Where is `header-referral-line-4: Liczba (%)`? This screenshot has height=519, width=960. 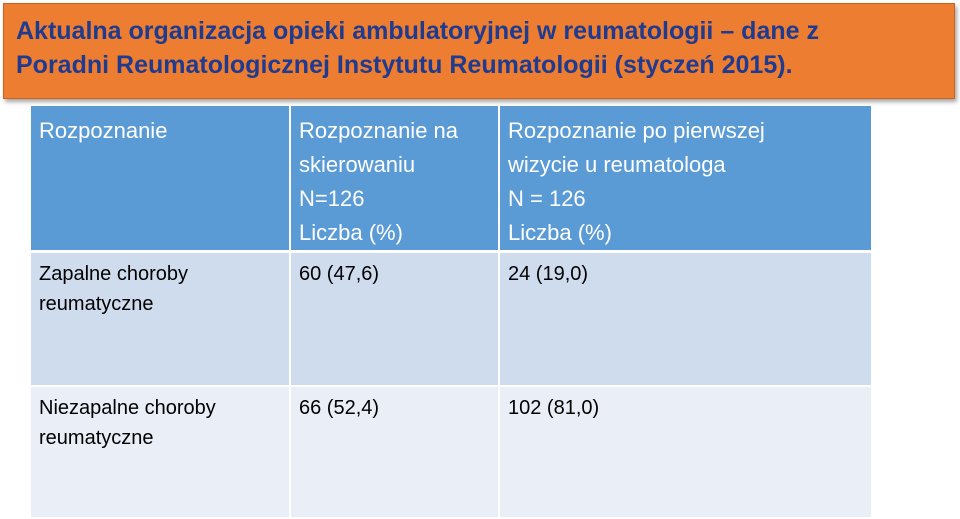 header-referral-line-4: Liczba (%) is located at coordinates (351, 232).